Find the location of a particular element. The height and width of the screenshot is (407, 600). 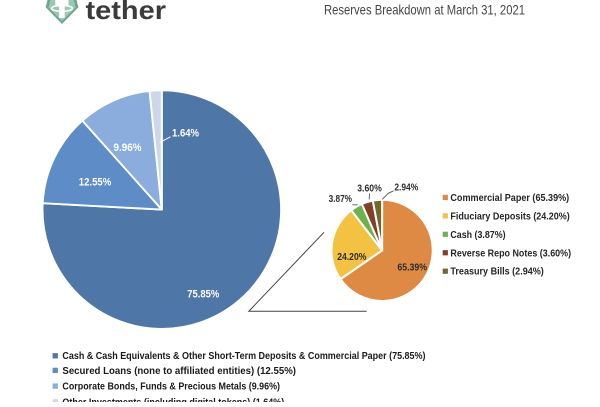

svg-text: 1.64% is located at coordinates (185, 134).